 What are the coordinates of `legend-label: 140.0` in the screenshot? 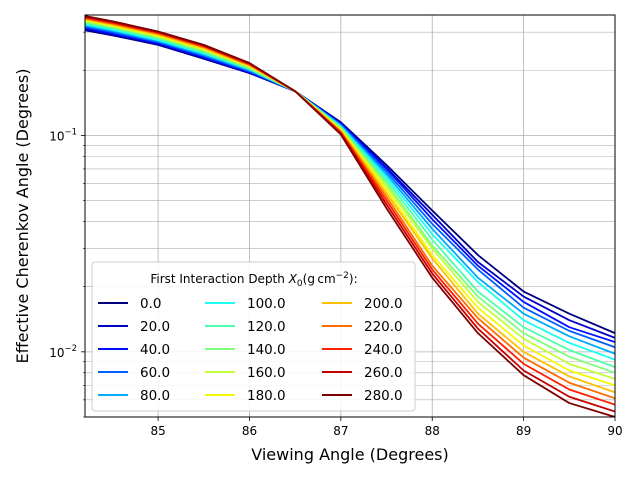 It's located at (266, 350).